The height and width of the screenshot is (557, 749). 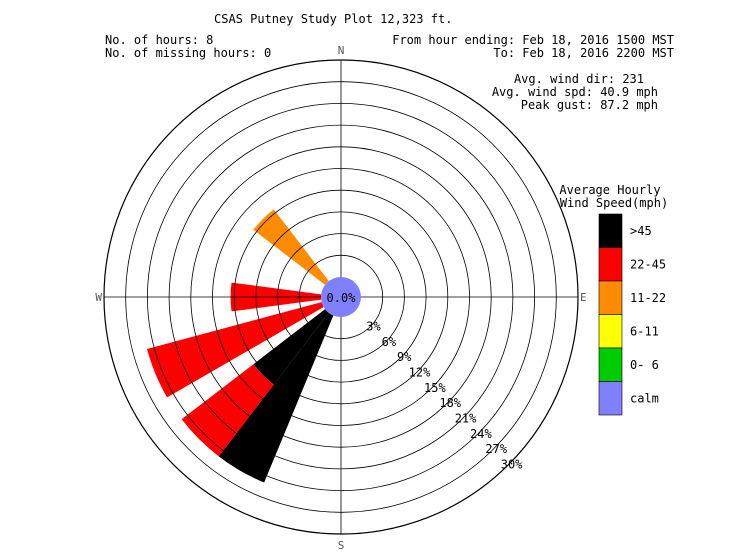 What do you see at coordinates (341, 50) in the screenshot?
I see `compass-label-n: N` at bounding box center [341, 50].